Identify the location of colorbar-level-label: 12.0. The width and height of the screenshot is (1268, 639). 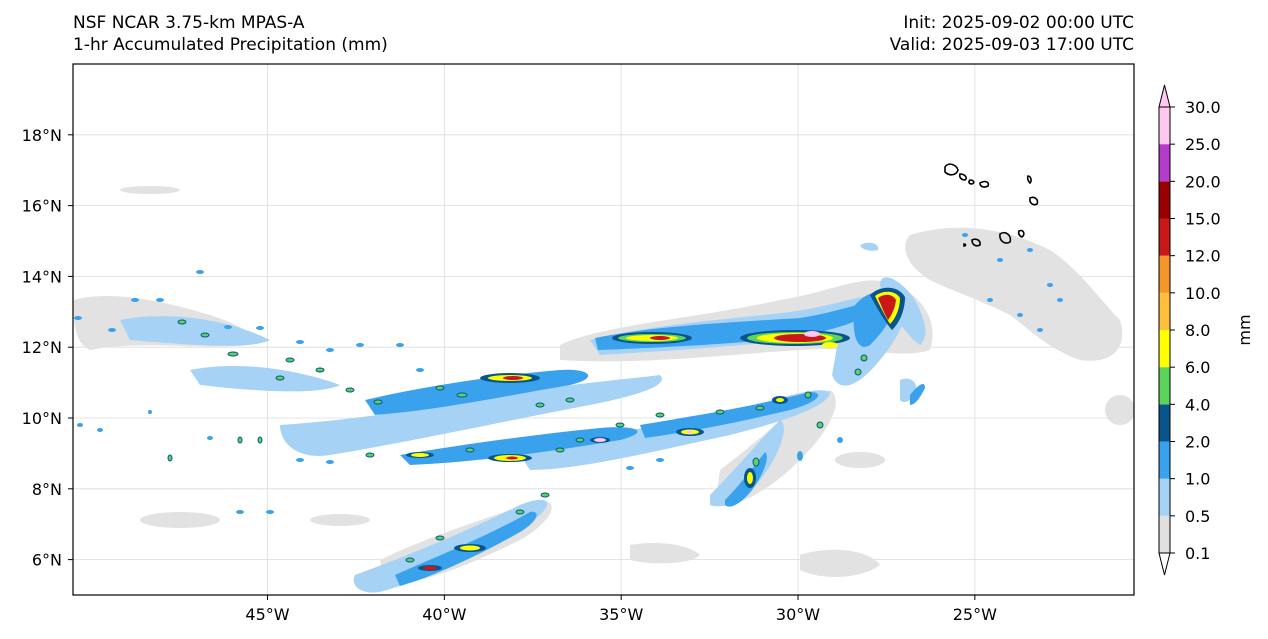
(1203, 256).